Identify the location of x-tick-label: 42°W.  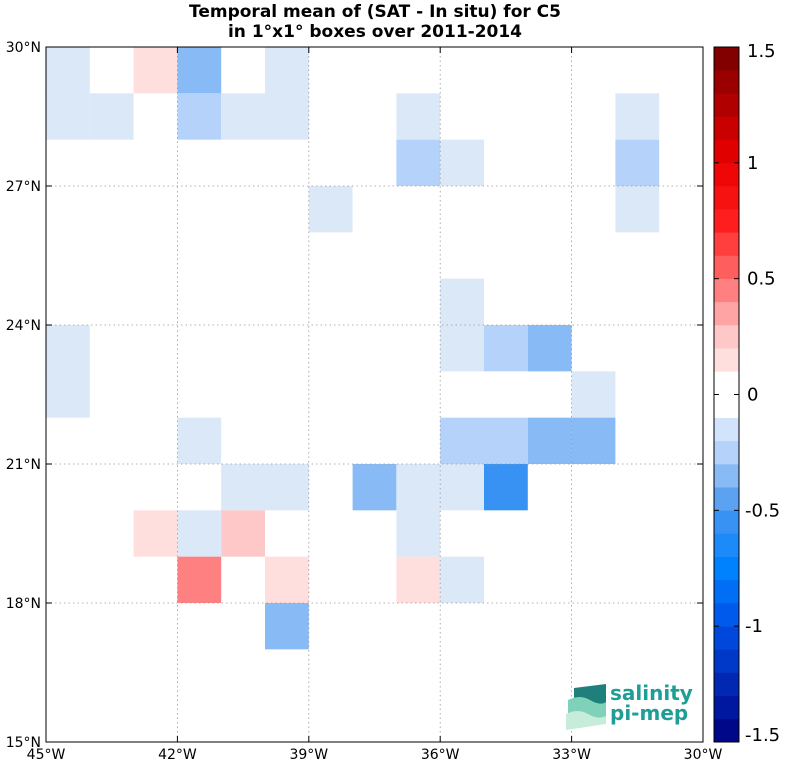
(177, 755).